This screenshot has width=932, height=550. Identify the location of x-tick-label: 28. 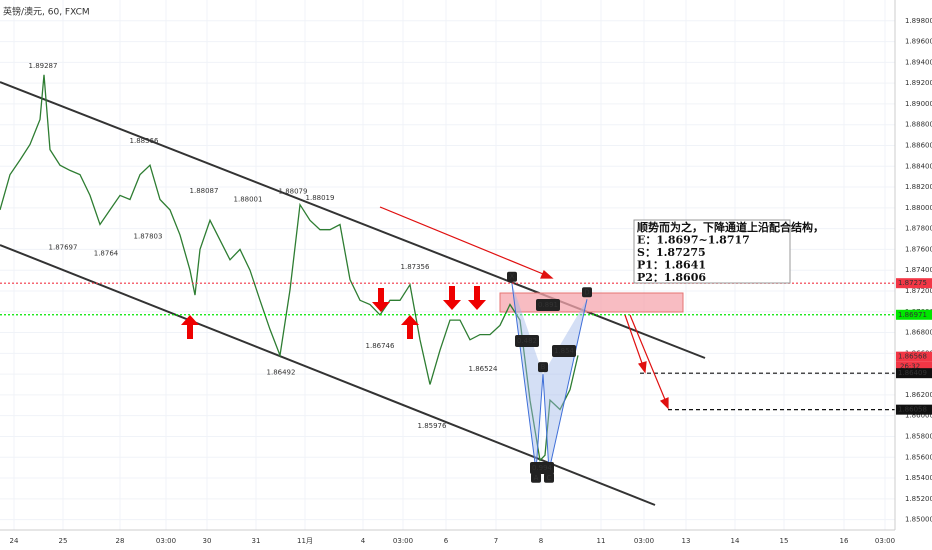
(120, 541).